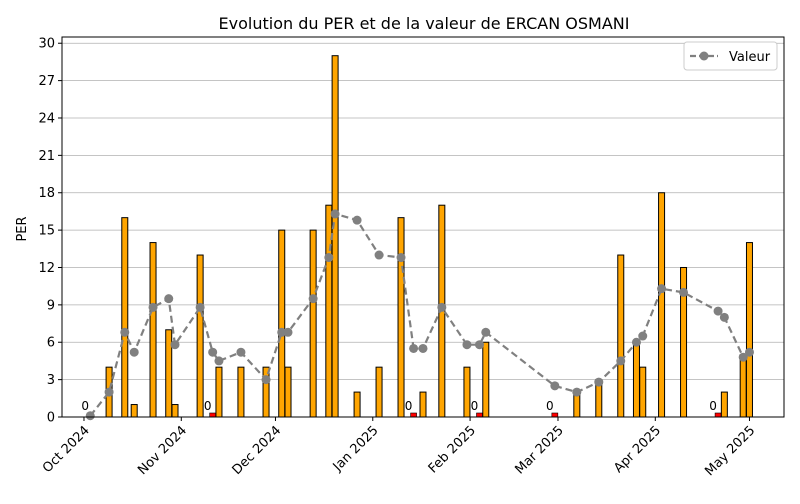 The height and width of the screenshot is (504, 800). What do you see at coordinates (46, 231) in the screenshot?
I see `y-tick-label: 15` at bounding box center [46, 231].